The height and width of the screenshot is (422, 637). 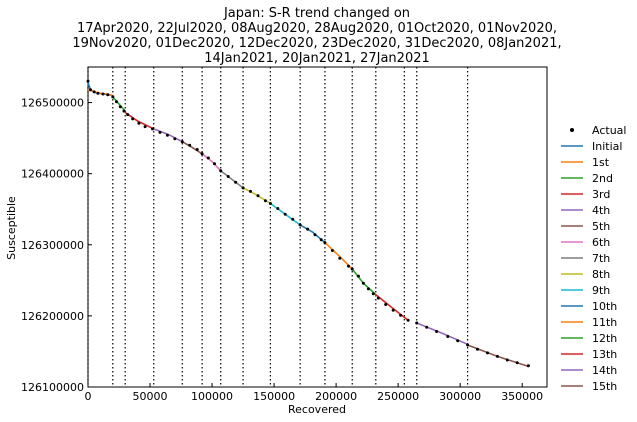 I want to click on series-line-6th, so click(x=211, y=162).